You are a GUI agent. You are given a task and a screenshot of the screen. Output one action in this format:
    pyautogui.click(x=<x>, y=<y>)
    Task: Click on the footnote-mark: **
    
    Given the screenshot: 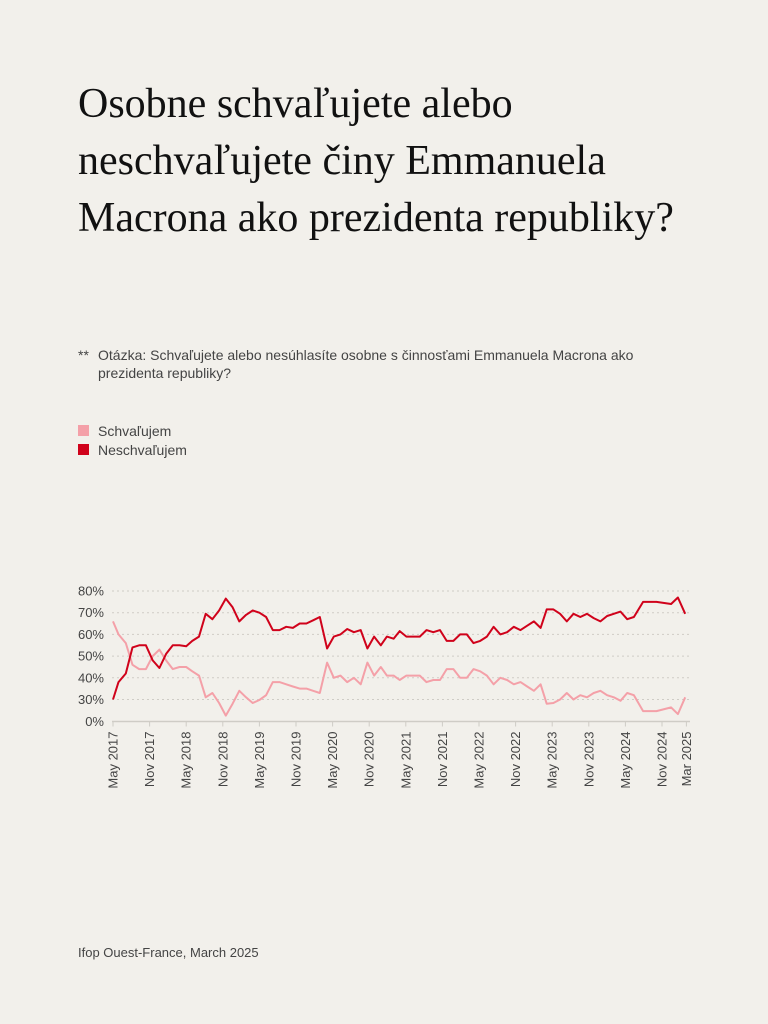 What is the action you would take?
    pyautogui.click(x=83, y=355)
    